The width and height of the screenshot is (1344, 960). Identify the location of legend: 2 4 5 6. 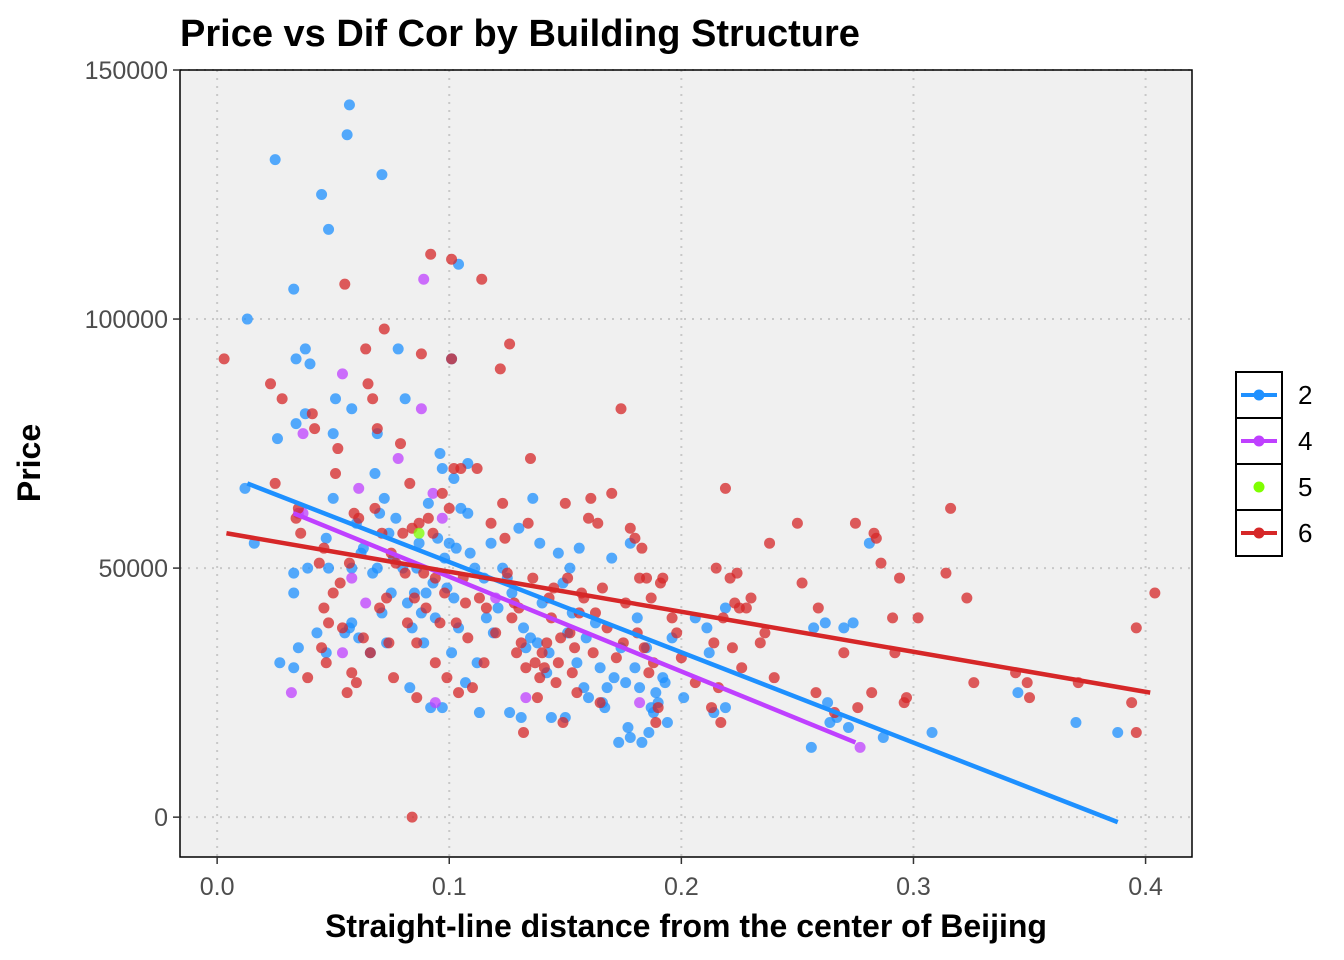
(1273, 464).